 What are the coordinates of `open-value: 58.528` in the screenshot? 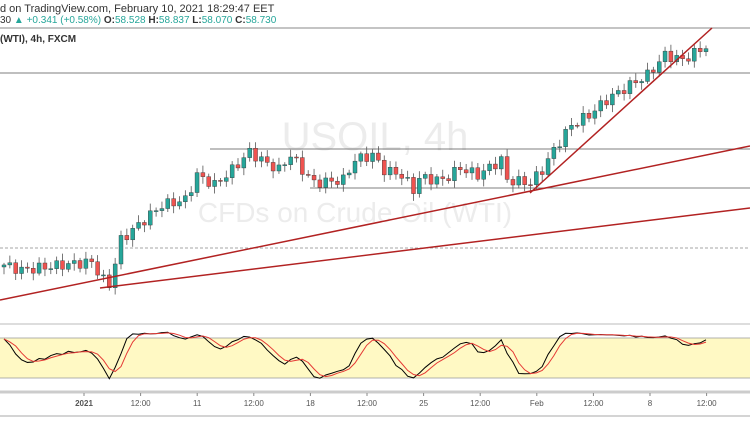 It's located at (130, 20).